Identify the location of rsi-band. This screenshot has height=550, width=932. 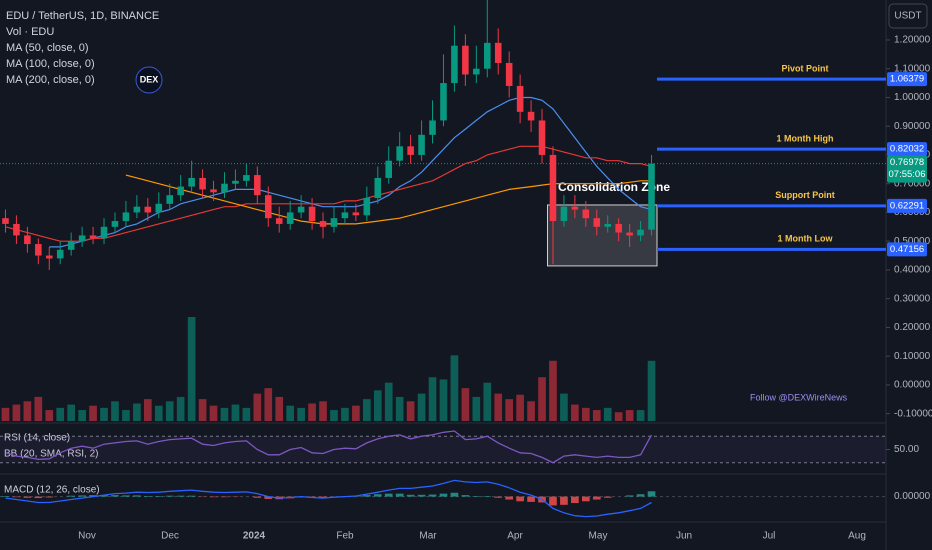
(443, 449).